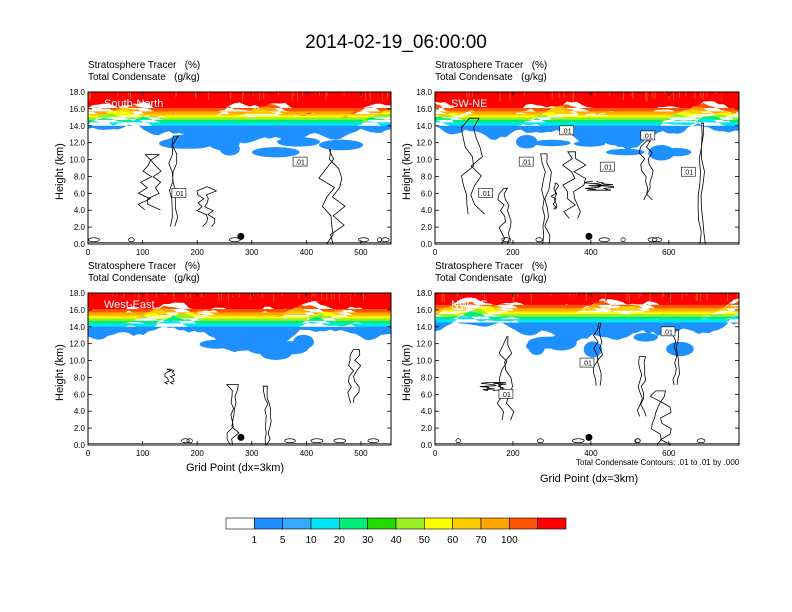 This screenshot has width=792, height=612. What do you see at coordinates (129, 305) in the screenshot?
I see `panel-direction-label: West-East` at bounding box center [129, 305].